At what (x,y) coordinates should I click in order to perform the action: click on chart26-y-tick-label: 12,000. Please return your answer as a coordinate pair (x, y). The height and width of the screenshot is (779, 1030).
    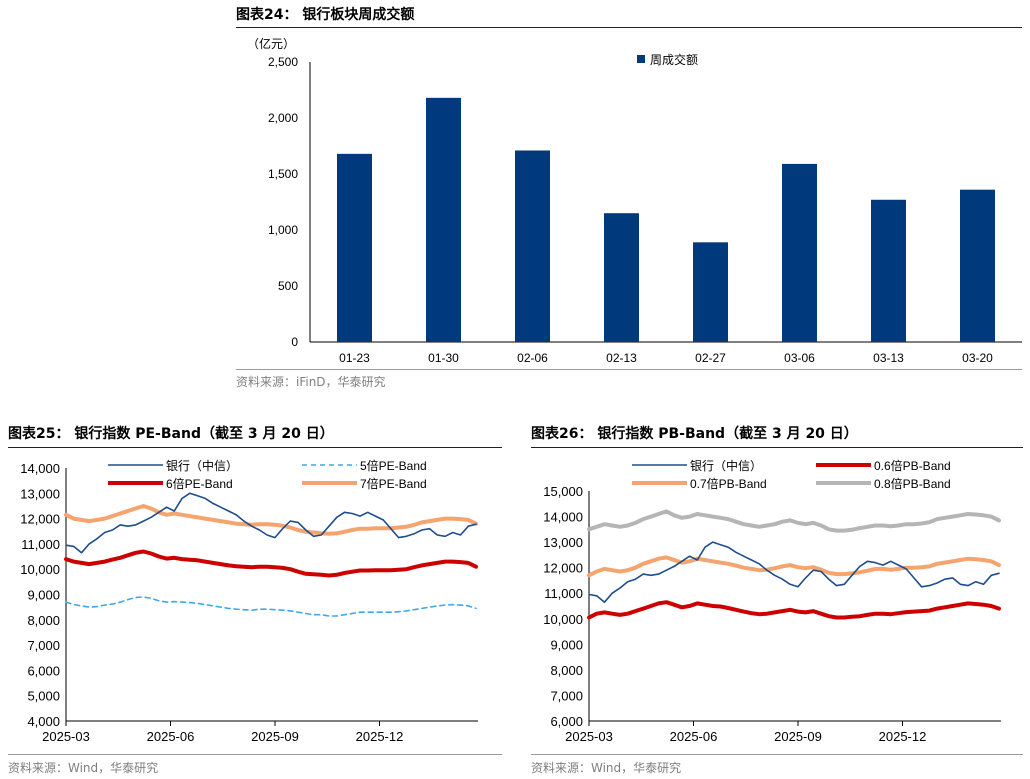
    Looking at the image, I should click on (563, 568).